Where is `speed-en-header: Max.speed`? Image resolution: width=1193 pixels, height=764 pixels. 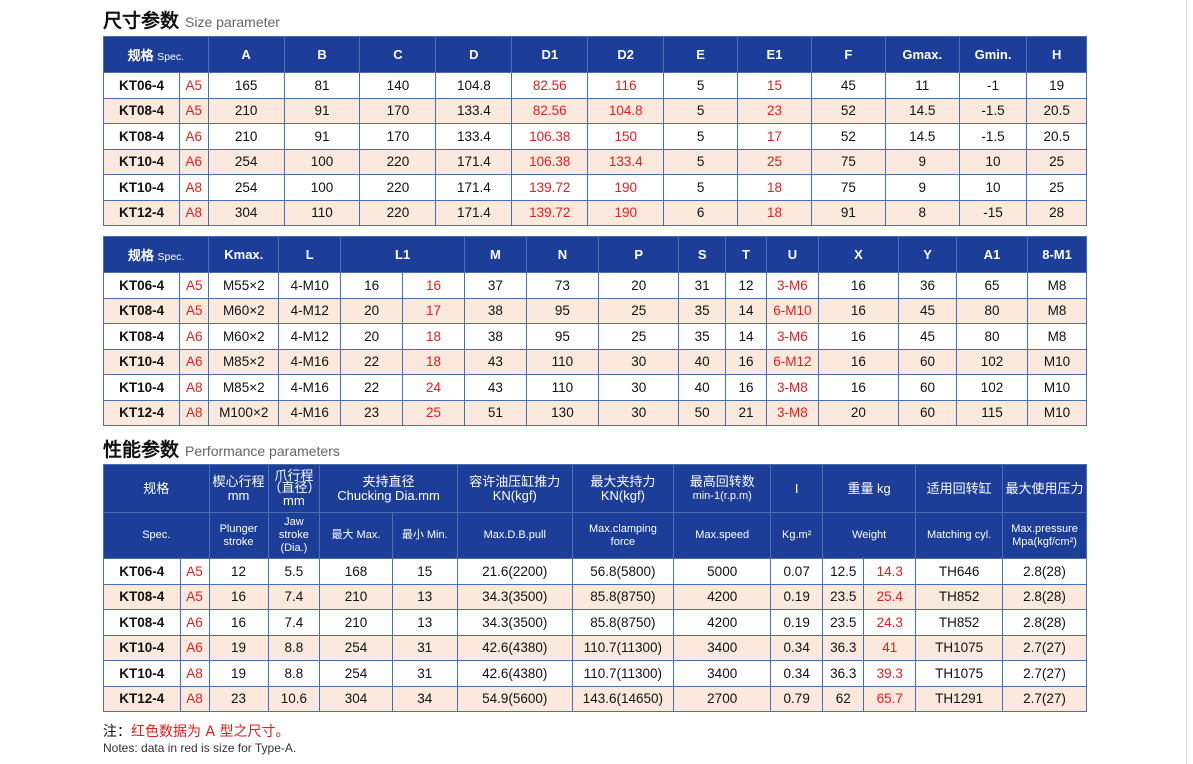
speed-en-header: Max.speed is located at coordinates (722, 535).